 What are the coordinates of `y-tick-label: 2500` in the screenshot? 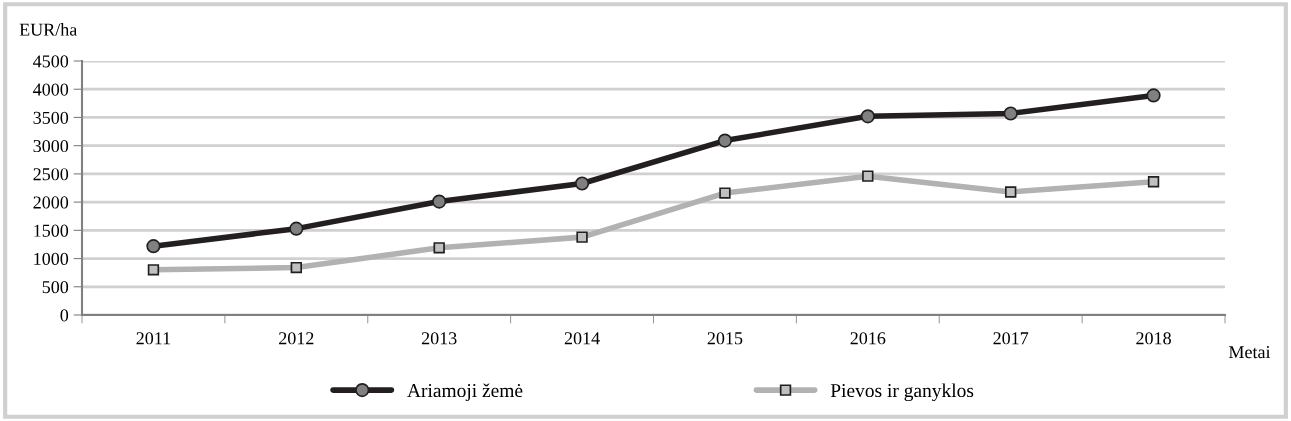 It's located at (51, 174).